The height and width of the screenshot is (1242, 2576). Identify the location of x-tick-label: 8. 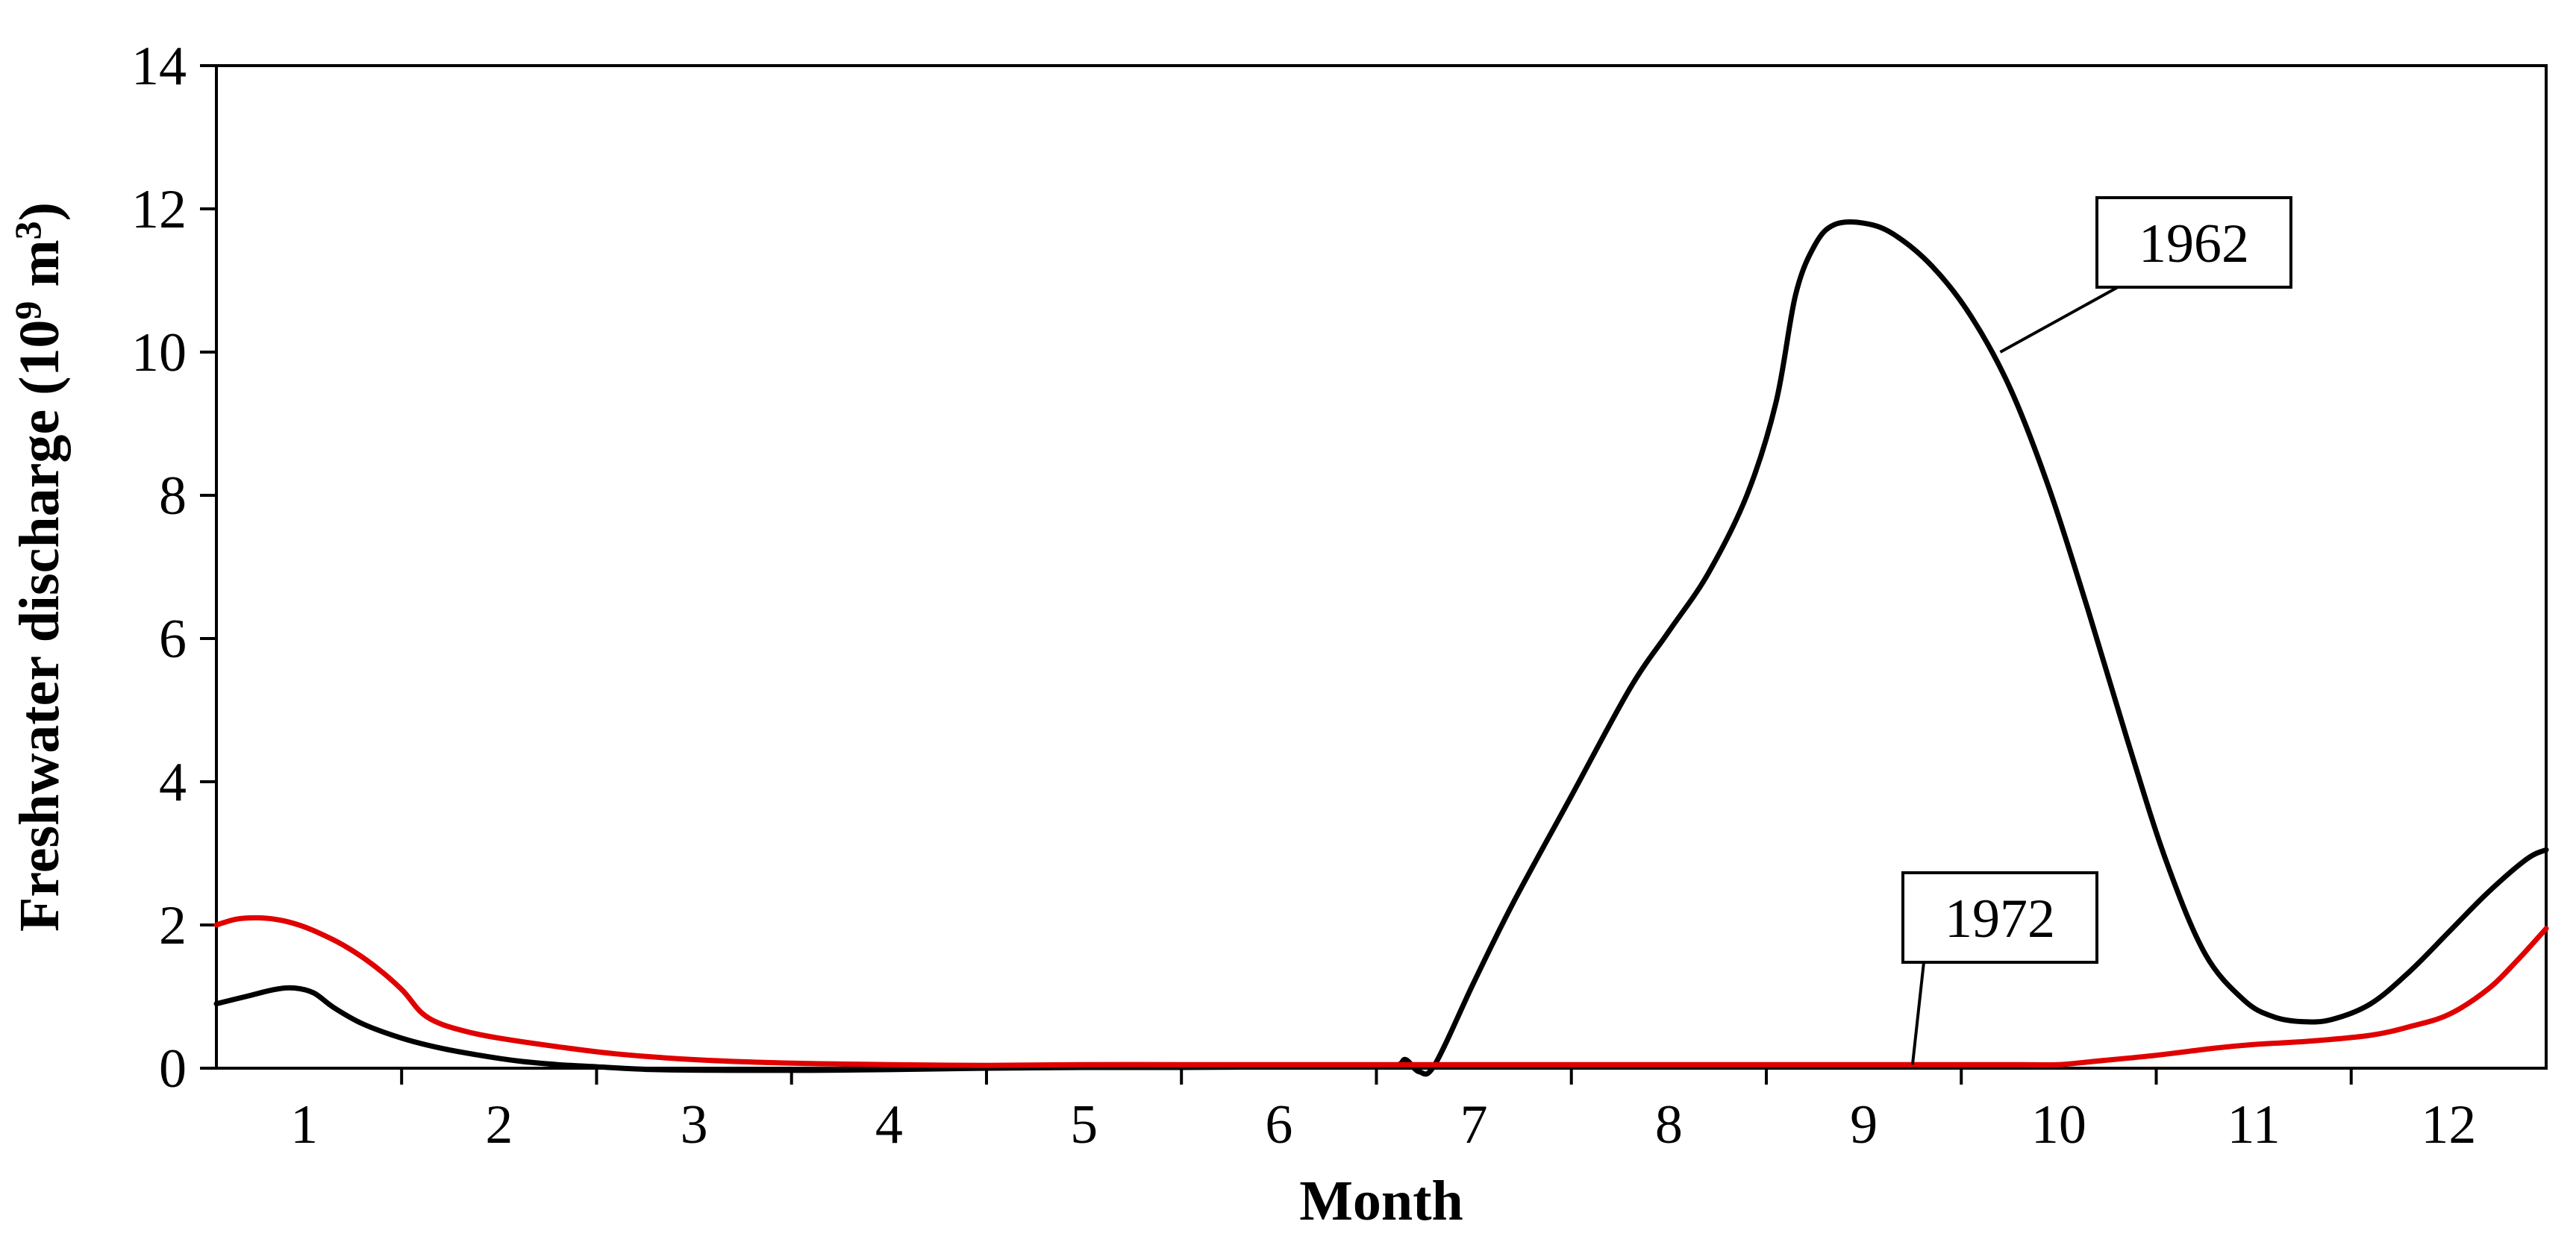
(1669, 1124).